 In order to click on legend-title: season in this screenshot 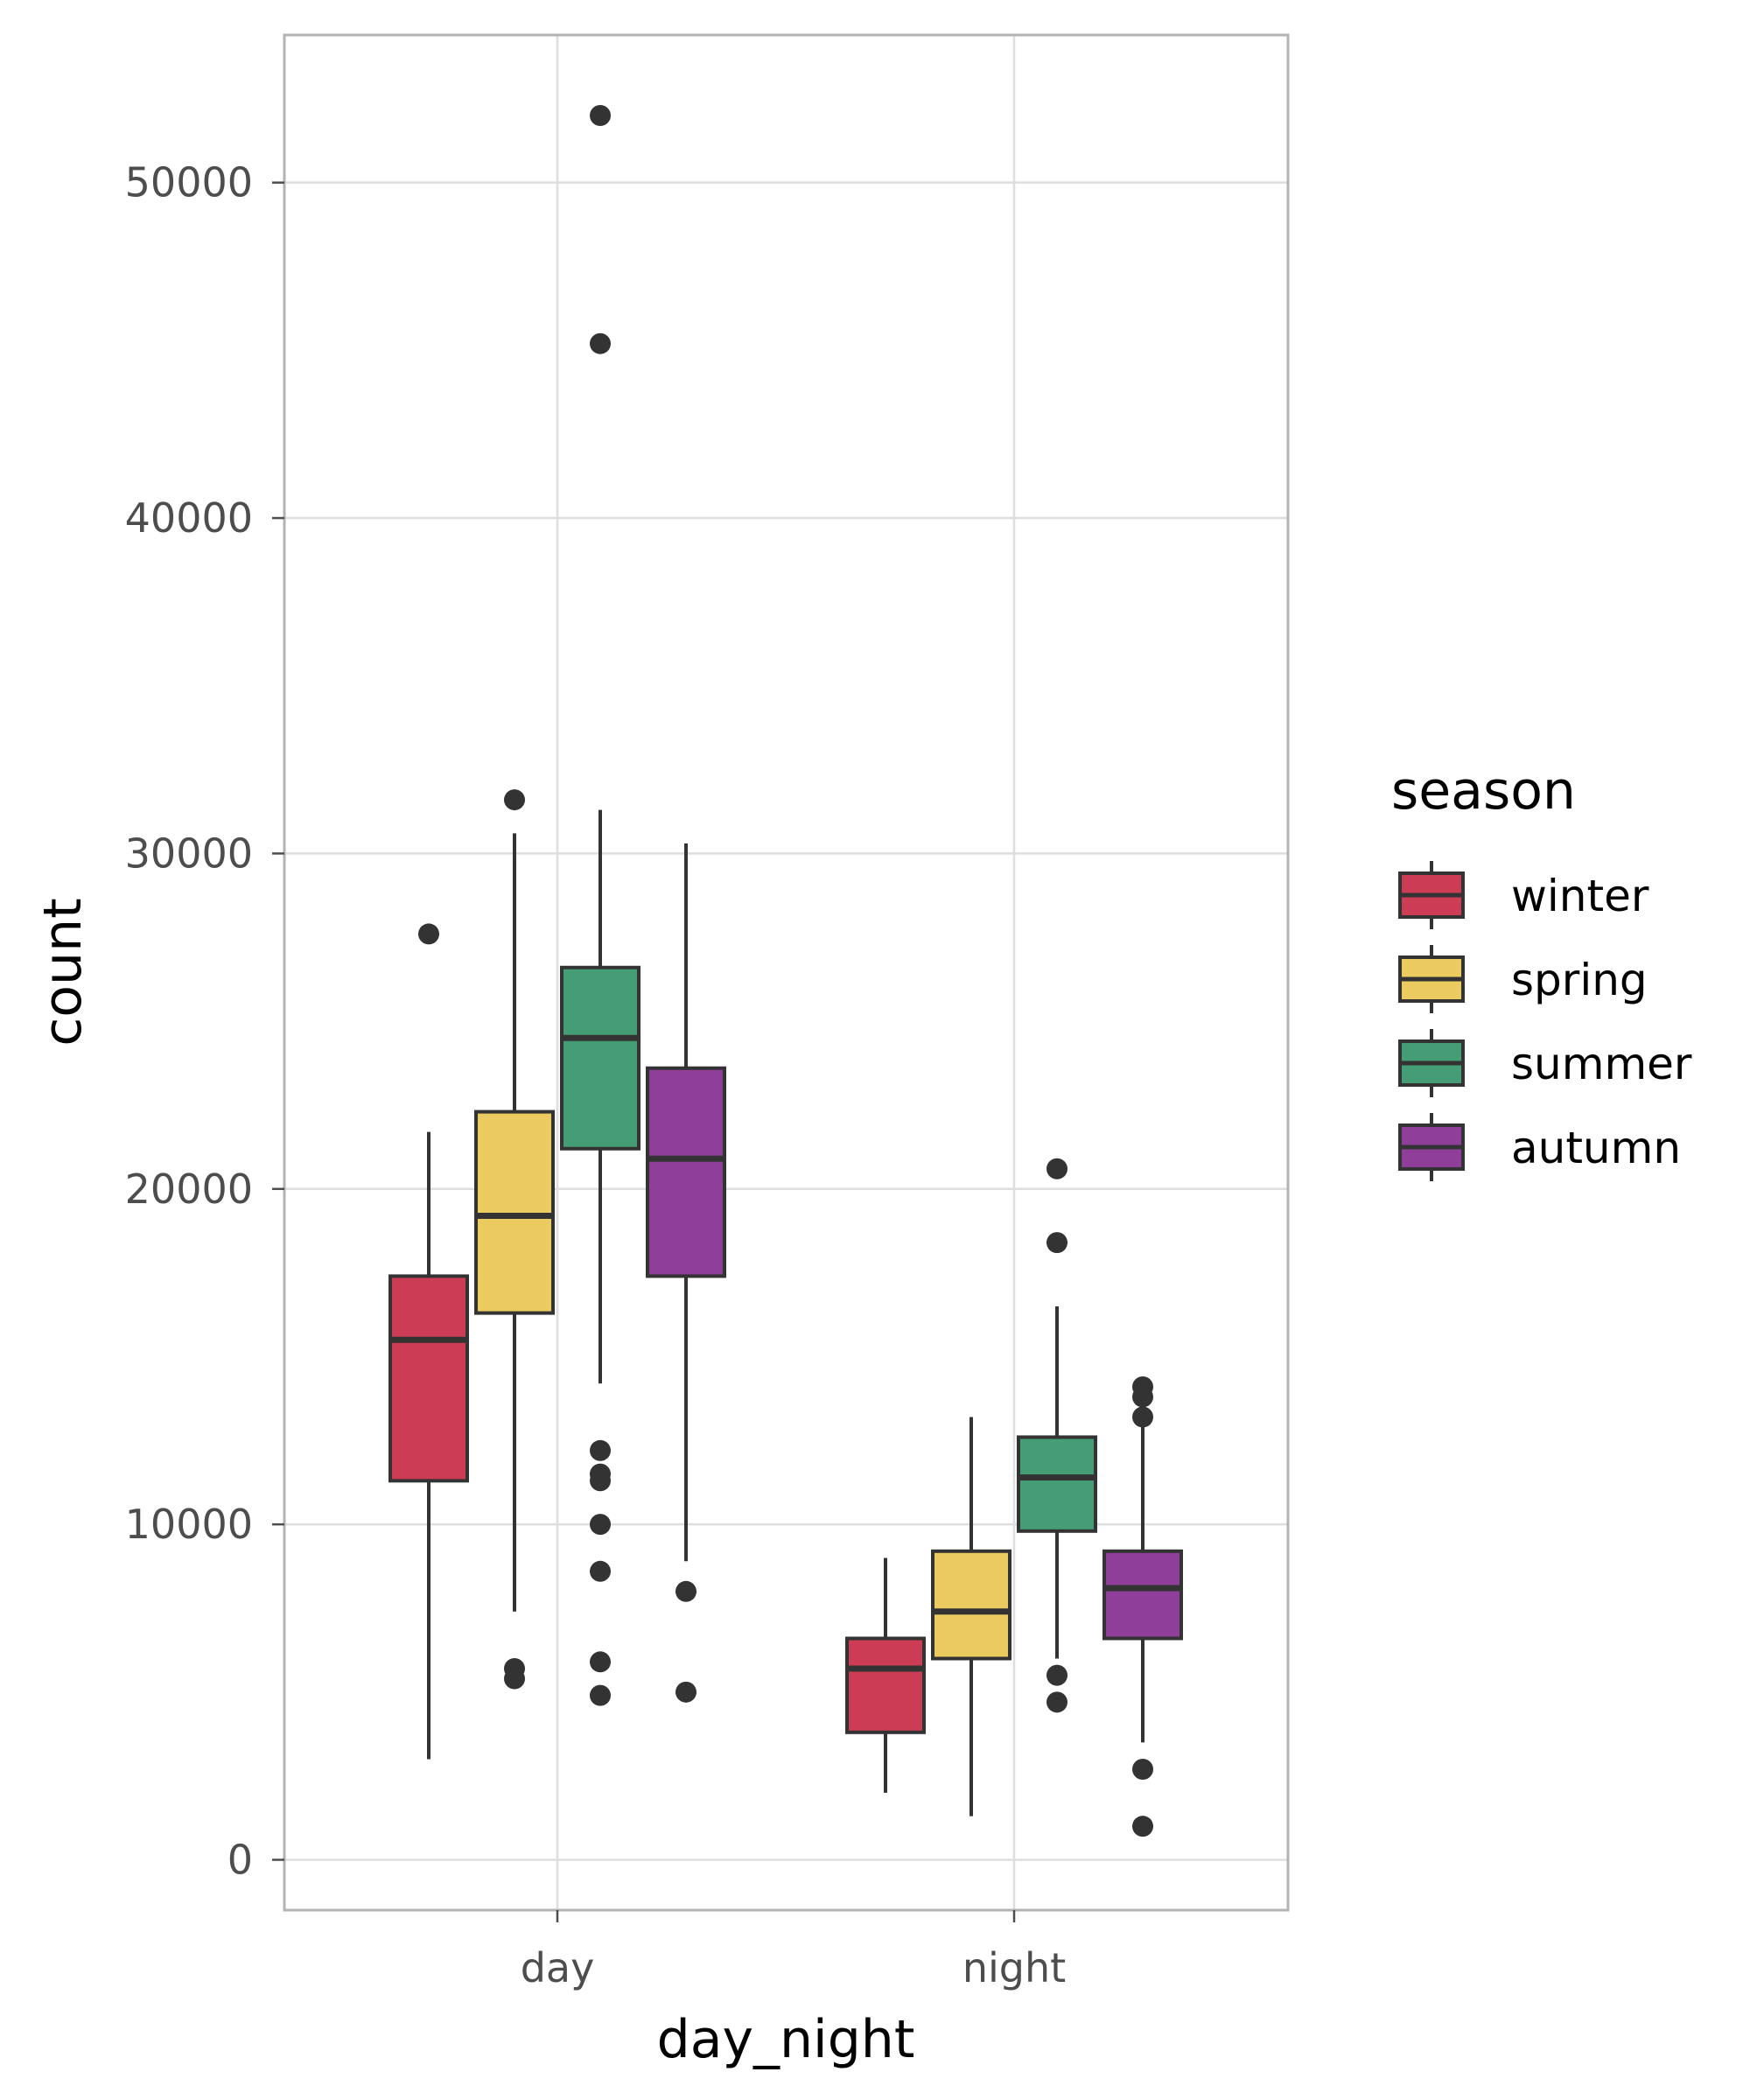, I will do `click(1483, 791)`.